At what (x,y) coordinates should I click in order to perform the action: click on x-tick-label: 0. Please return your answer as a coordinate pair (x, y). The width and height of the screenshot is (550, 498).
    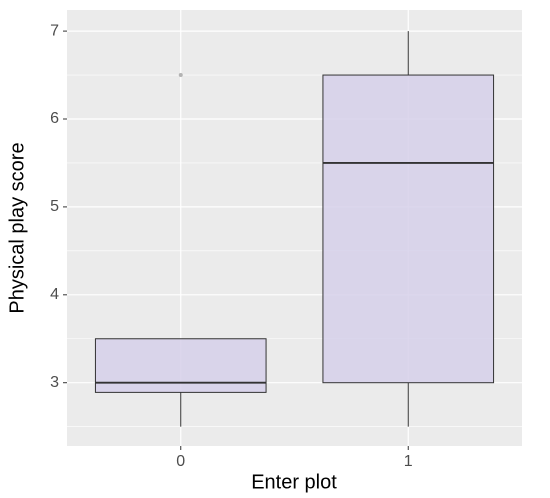
    Looking at the image, I should click on (180, 461).